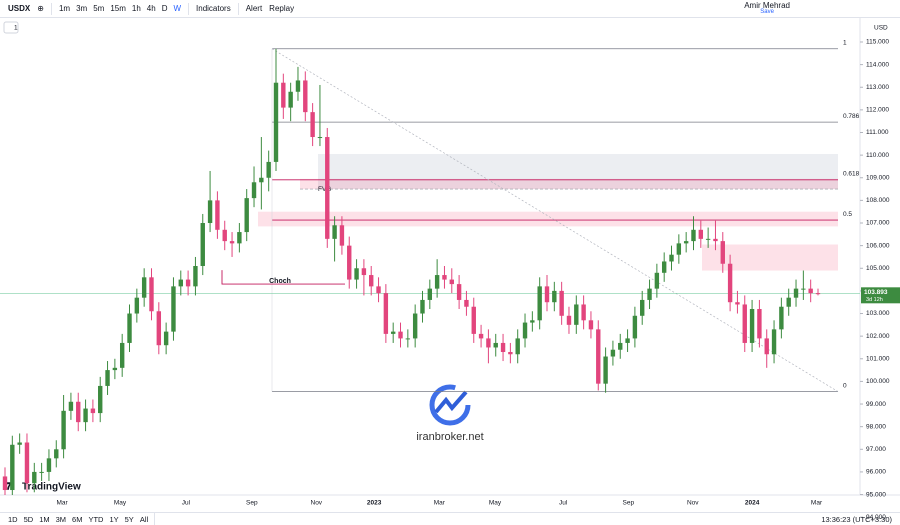  What do you see at coordinates (878, 313) in the screenshot?
I see `y-tick-label: 103.000` at bounding box center [878, 313].